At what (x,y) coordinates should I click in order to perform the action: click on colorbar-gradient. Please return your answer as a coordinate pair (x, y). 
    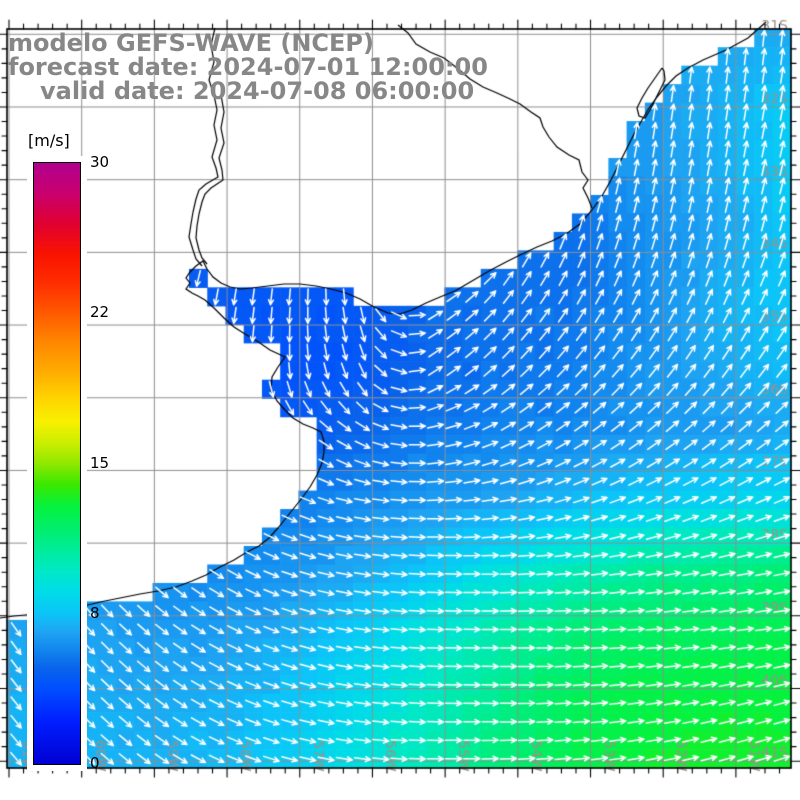
    Looking at the image, I should click on (57, 463).